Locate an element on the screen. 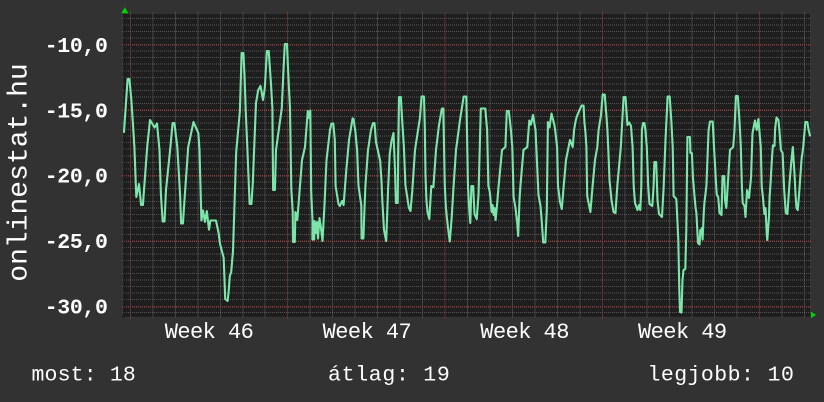  svg-text: -20,0 is located at coordinates (76, 178).